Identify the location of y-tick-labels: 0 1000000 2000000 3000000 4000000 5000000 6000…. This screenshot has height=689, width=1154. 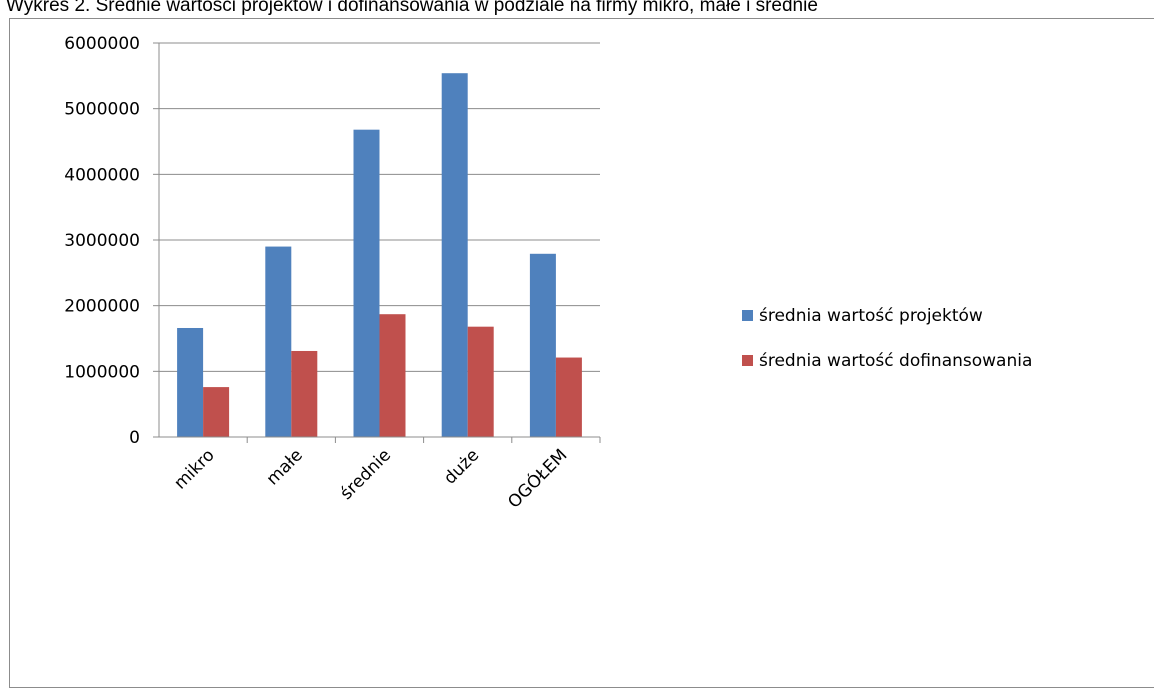
(102, 241).